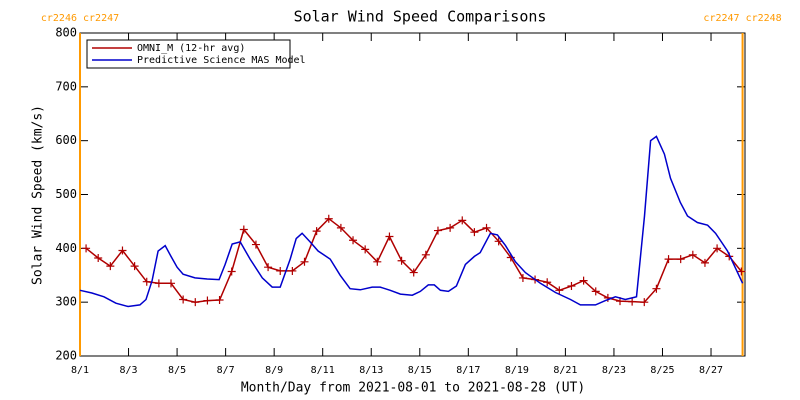  I want to click on rotation-label: cr2247 cr2248, so click(742, 18).